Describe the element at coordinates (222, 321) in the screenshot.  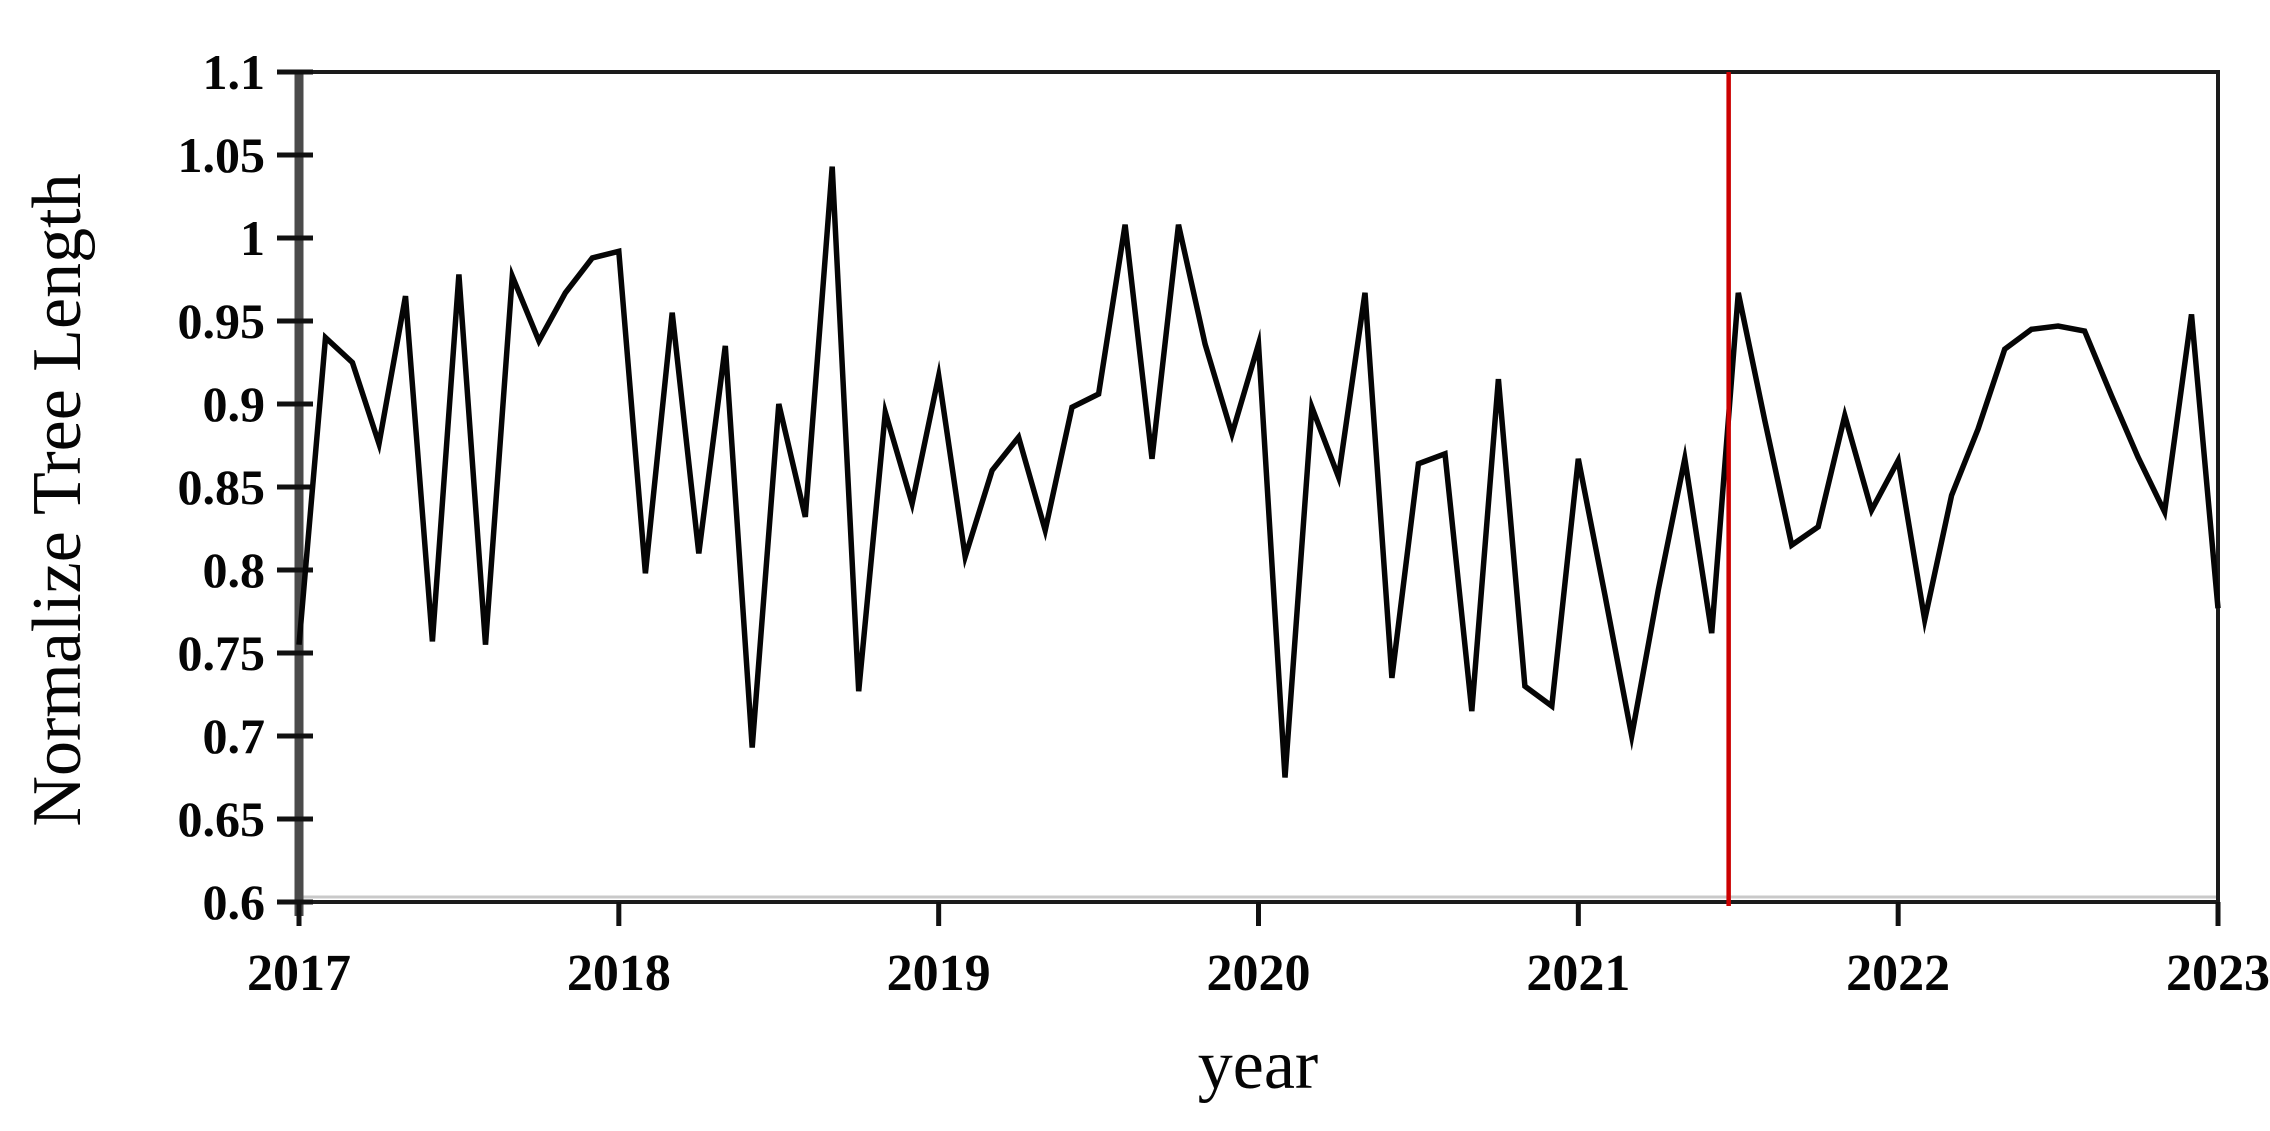
I see `y-tick-label: 0.95` at that location.